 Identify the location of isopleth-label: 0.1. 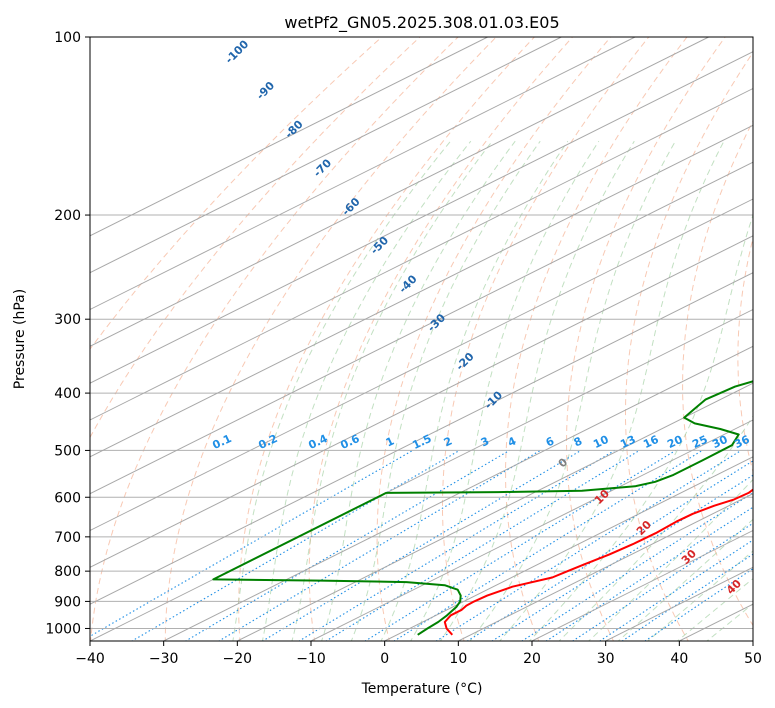
(221, 442).